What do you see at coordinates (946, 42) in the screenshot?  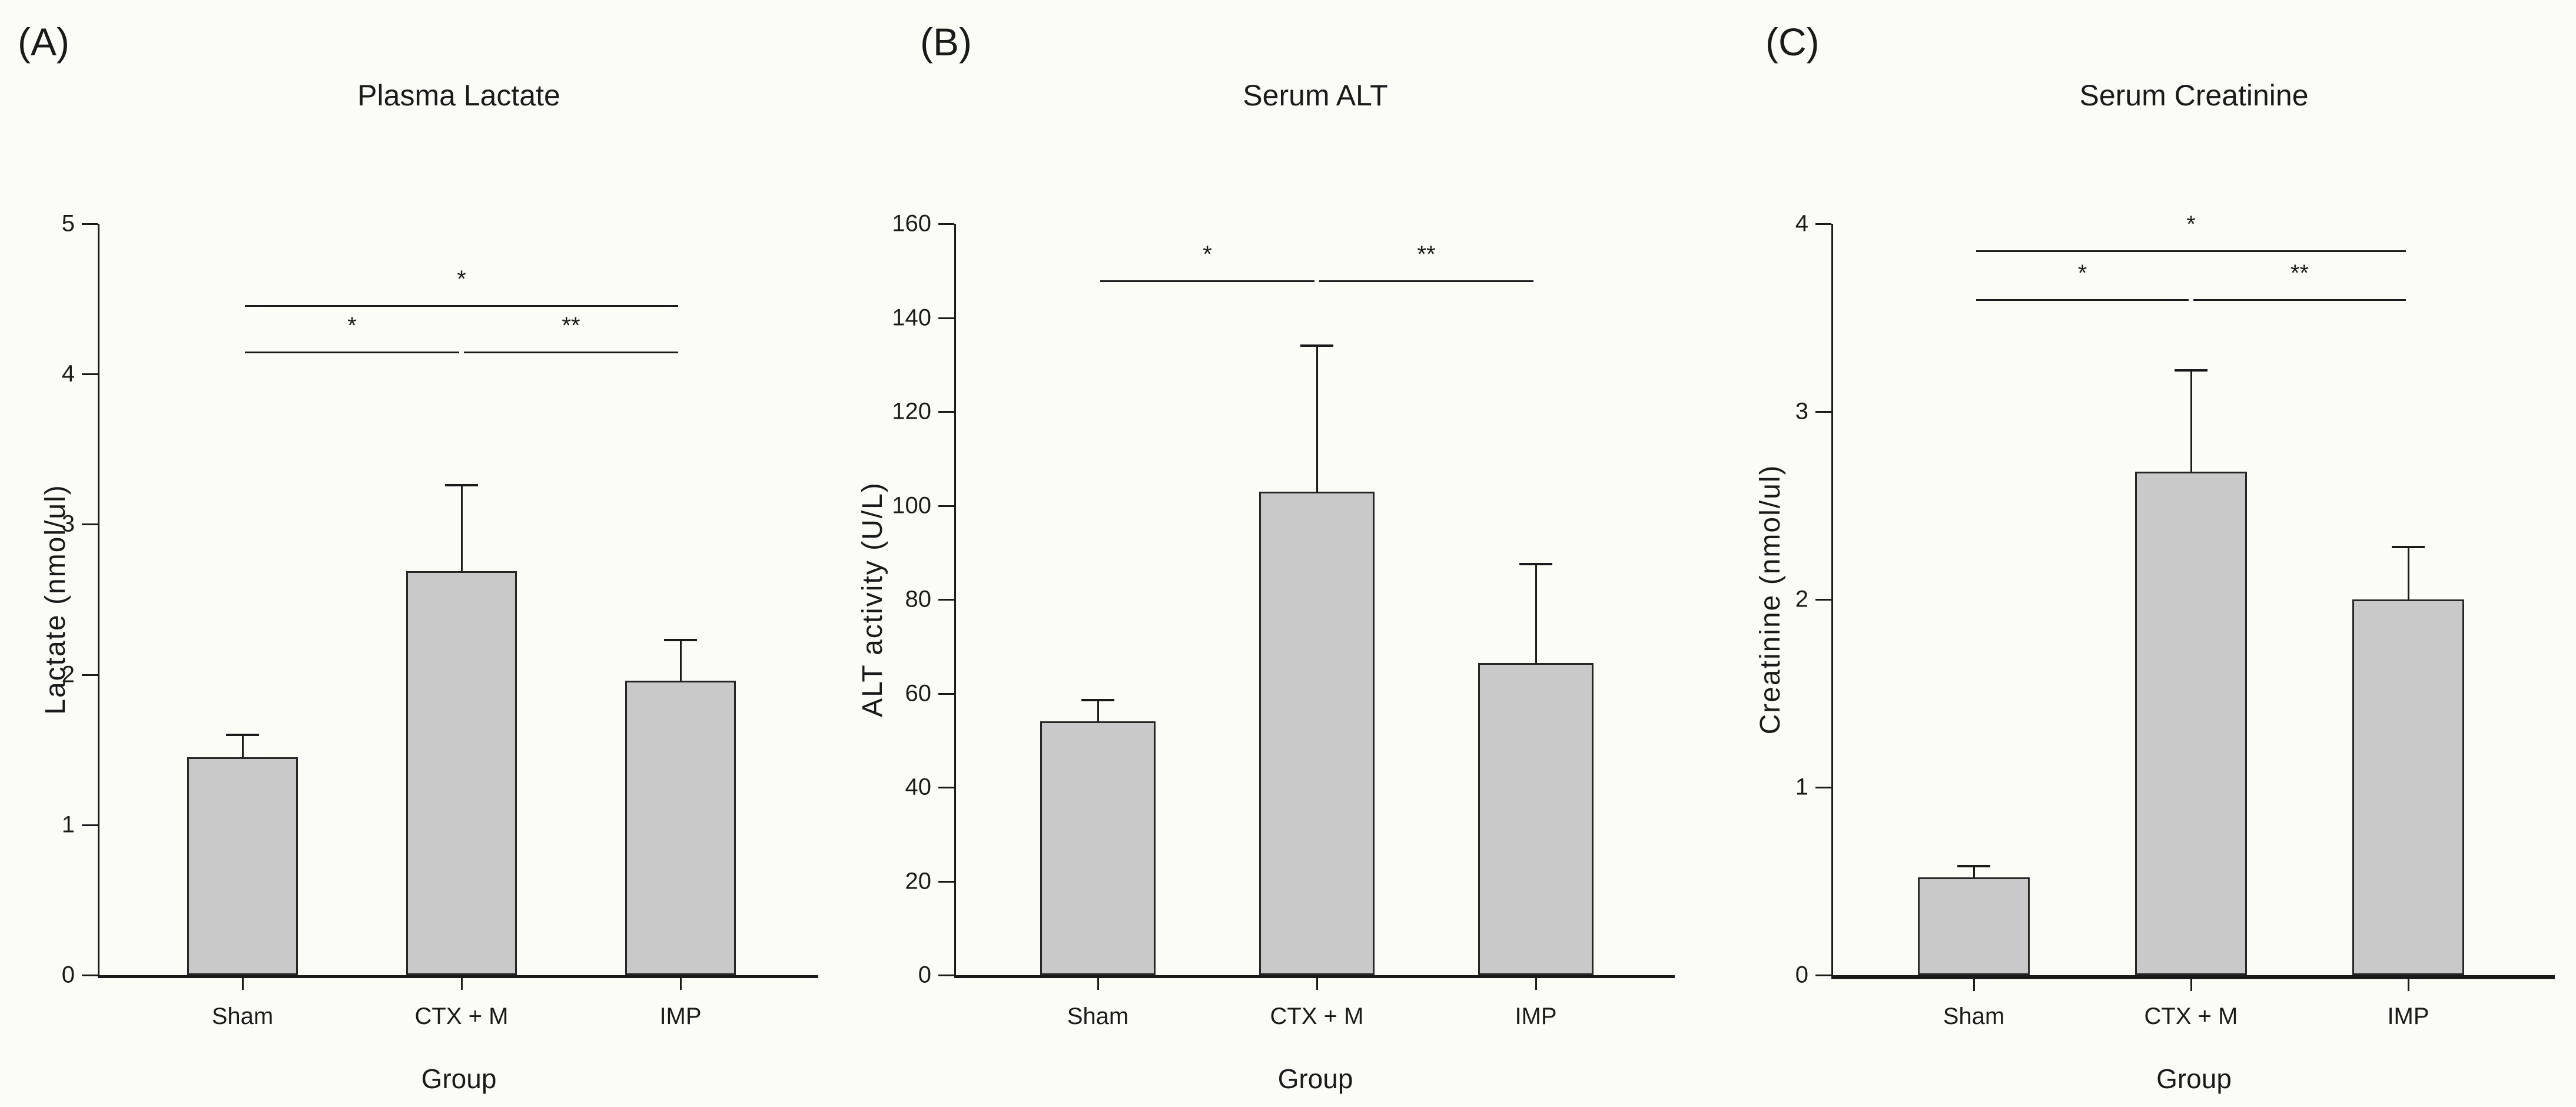 I see `panel-letter: (B)` at bounding box center [946, 42].